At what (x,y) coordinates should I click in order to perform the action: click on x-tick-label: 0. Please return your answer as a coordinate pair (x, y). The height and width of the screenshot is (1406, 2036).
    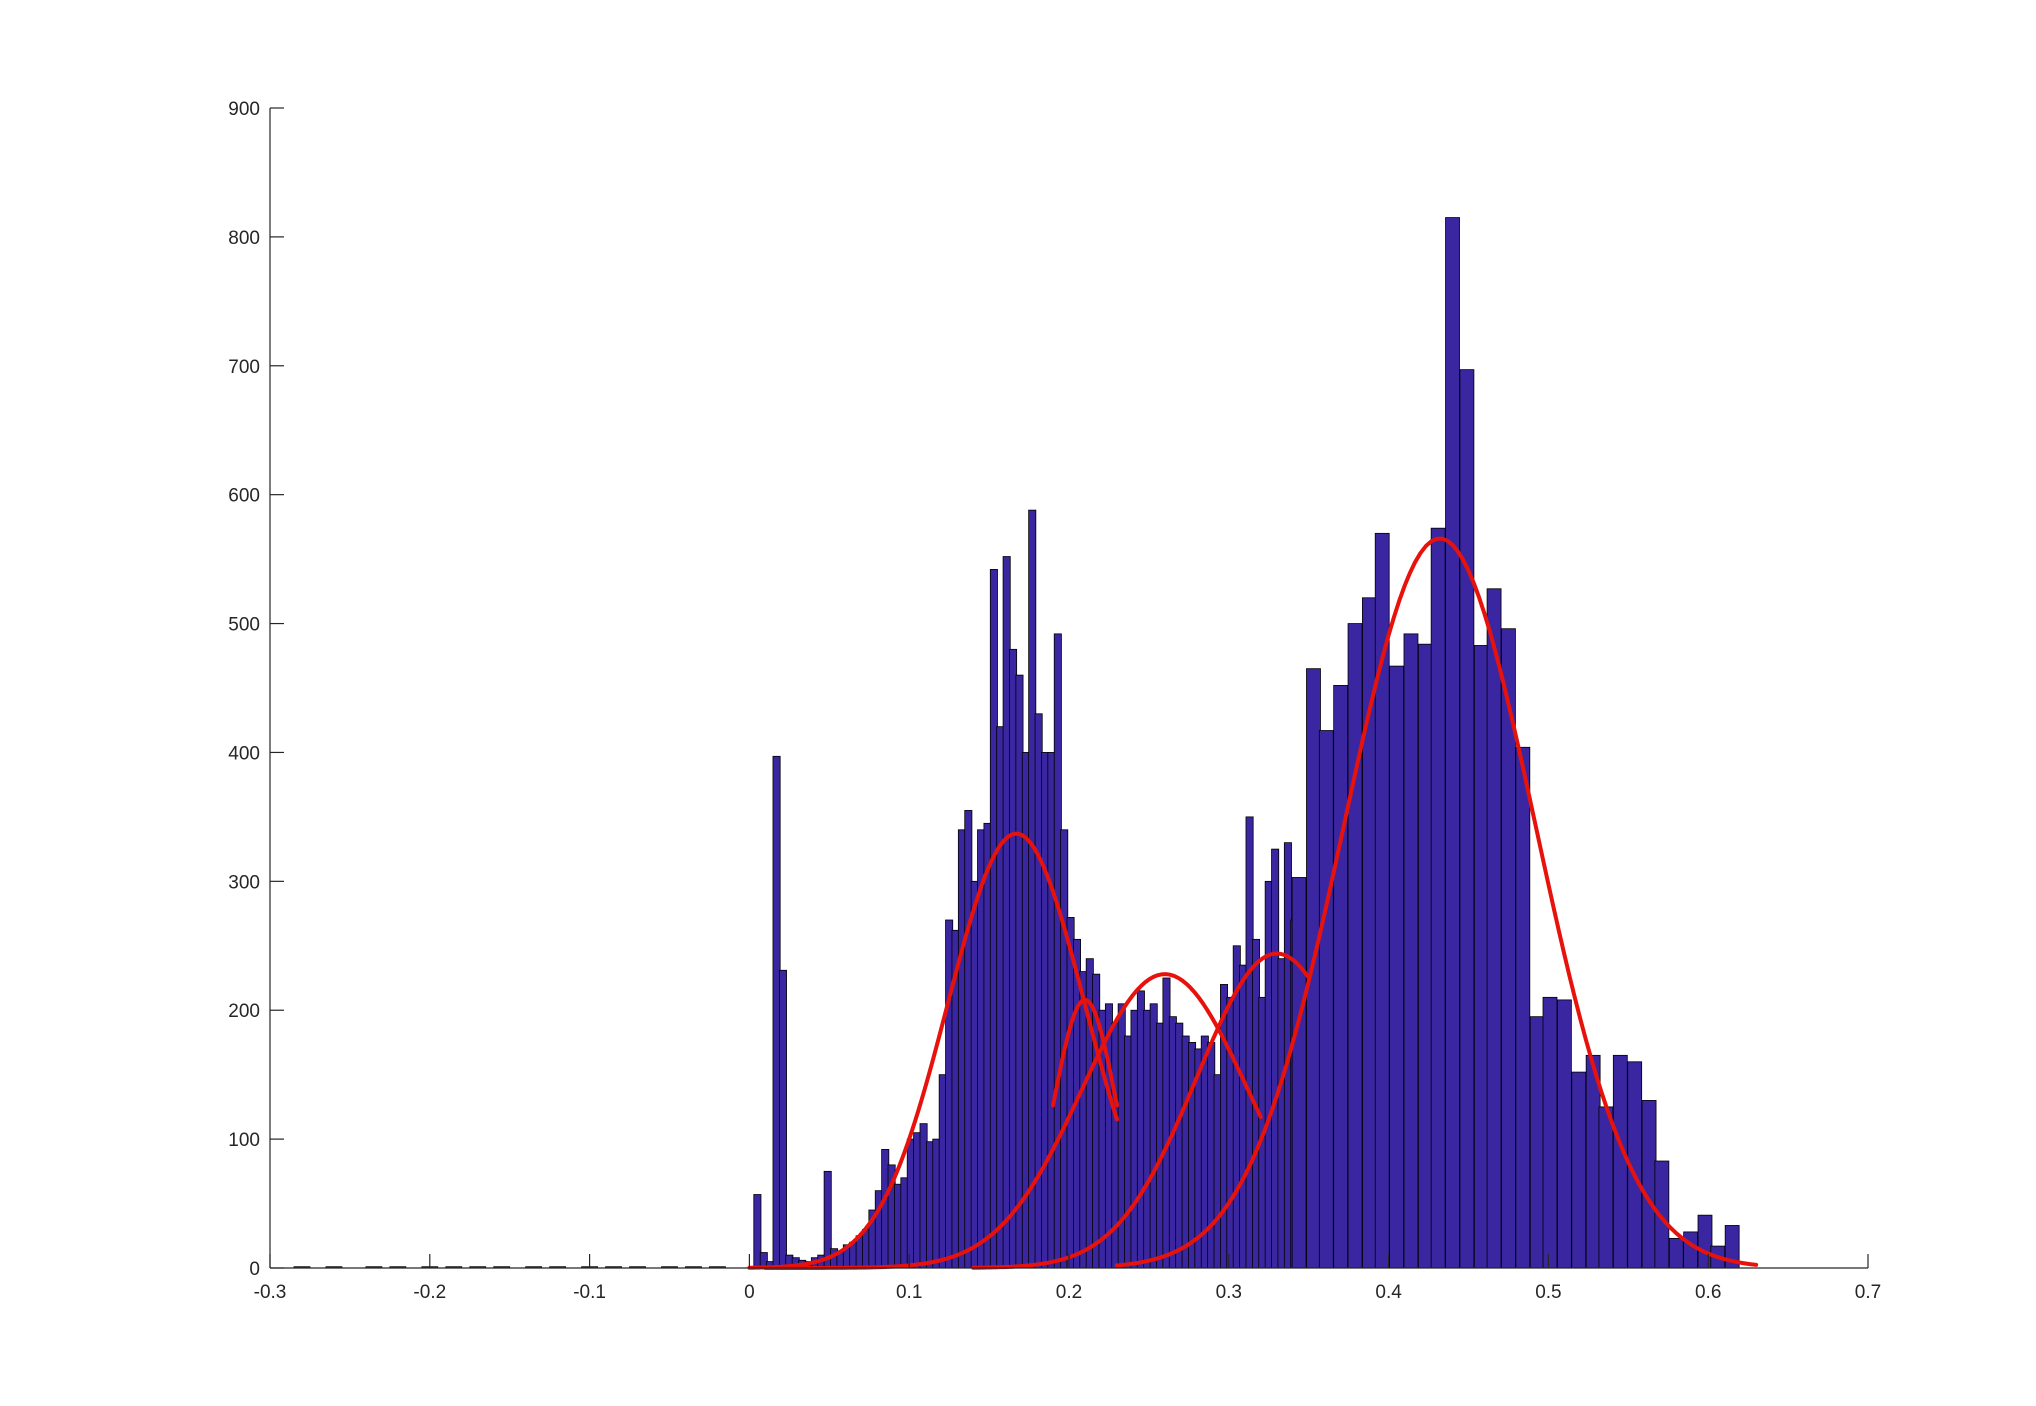
    Looking at the image, I should click on (749, 1292).